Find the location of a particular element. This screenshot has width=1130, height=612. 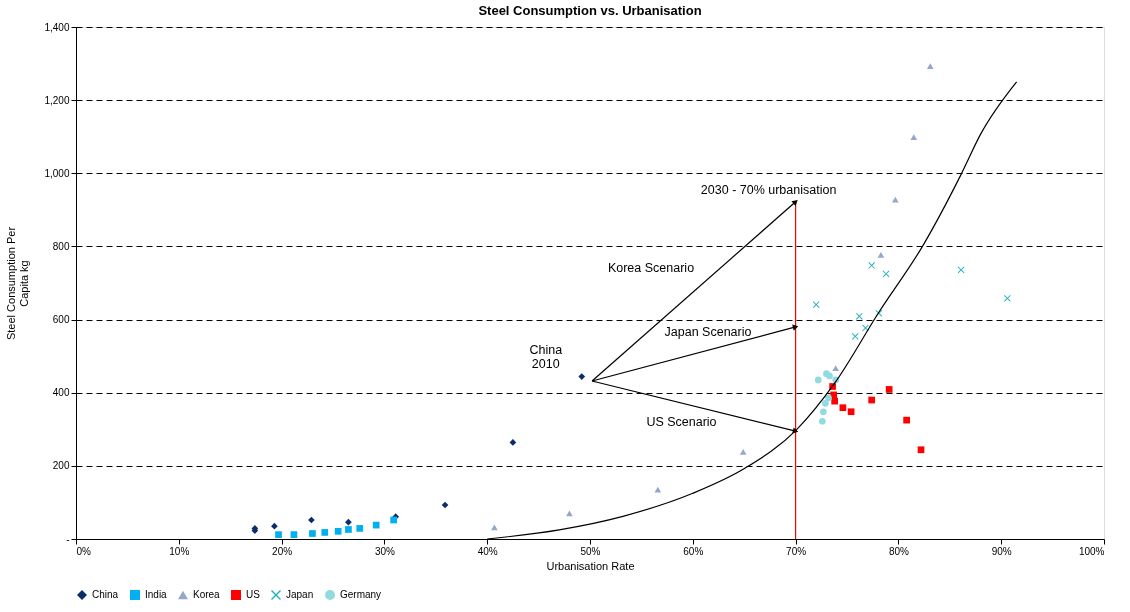

x-tick-label: 50% is located at coordinates (590, 551).